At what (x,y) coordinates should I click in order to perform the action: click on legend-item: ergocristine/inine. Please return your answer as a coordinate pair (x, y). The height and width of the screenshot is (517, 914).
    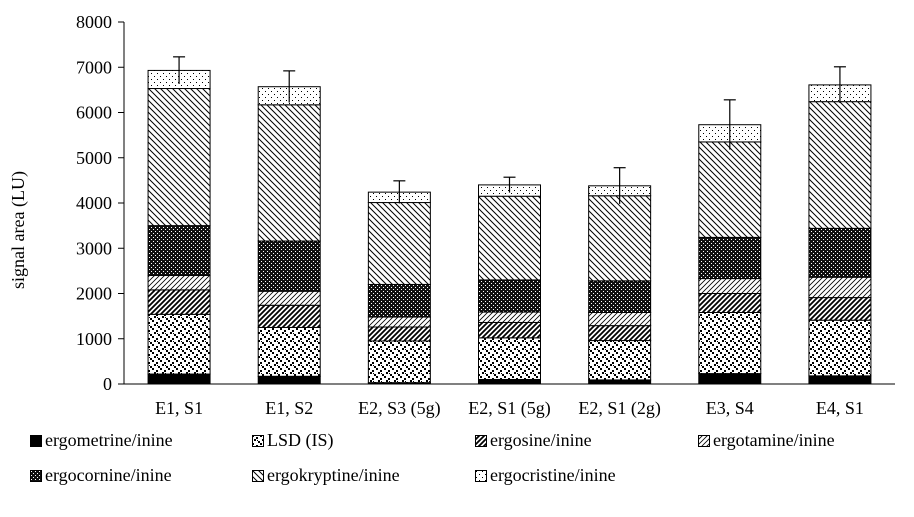
    Looking at the image, I should click on (545, 475).